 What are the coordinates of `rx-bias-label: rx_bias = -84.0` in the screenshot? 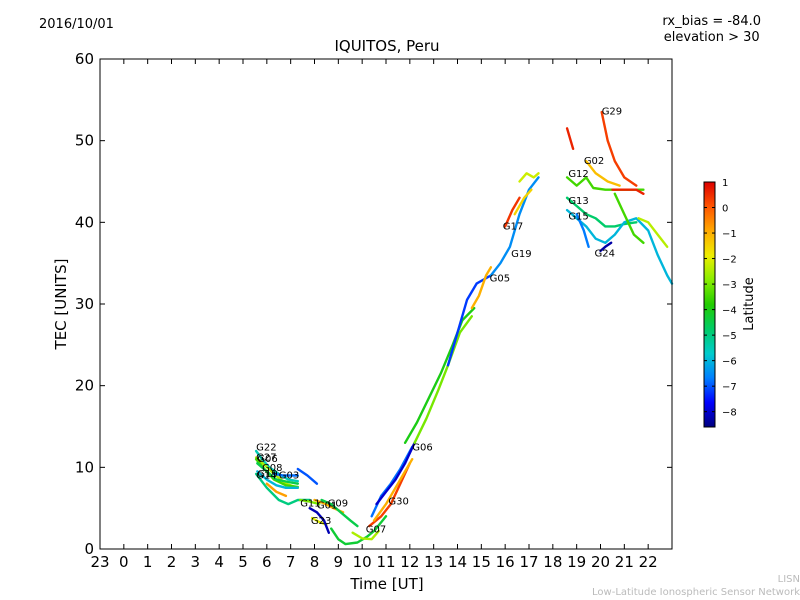 It's located at (711, 21).